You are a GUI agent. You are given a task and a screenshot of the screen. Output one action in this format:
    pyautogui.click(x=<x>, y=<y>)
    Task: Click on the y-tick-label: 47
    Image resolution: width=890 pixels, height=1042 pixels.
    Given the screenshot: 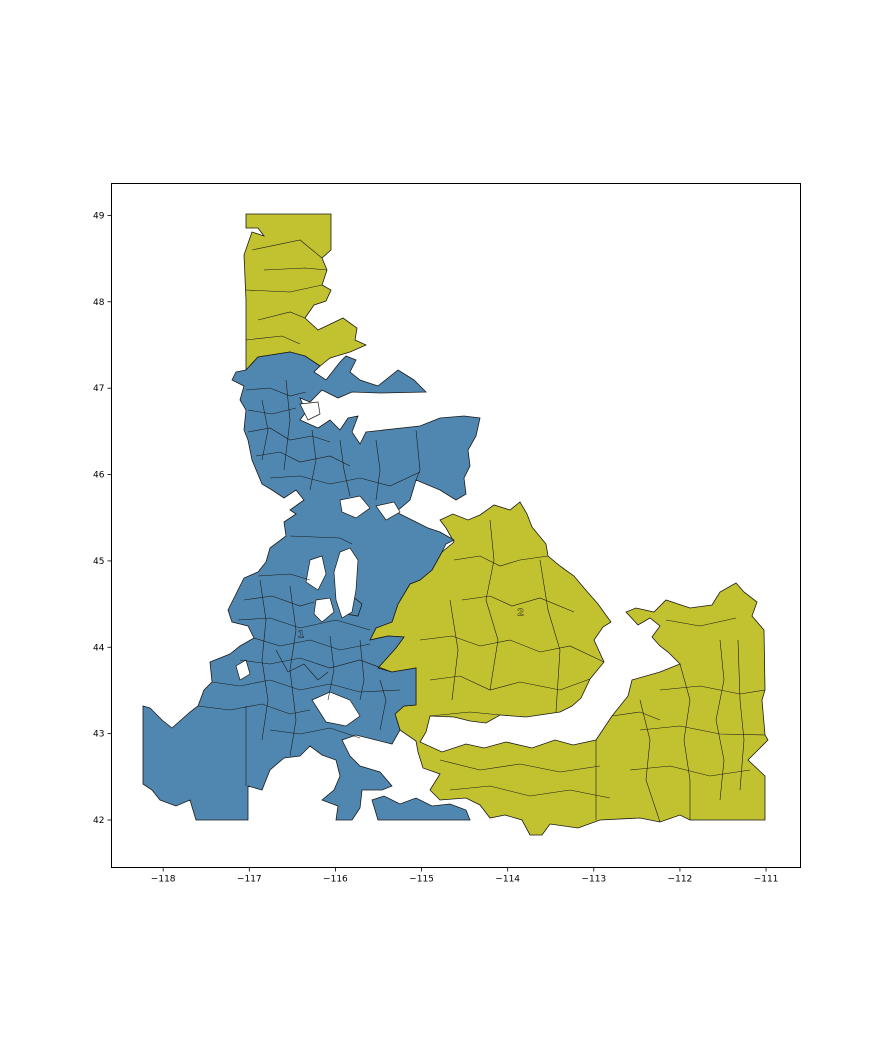 What is the action you would take?
    pyautogui.click(x=98, y=389)
    